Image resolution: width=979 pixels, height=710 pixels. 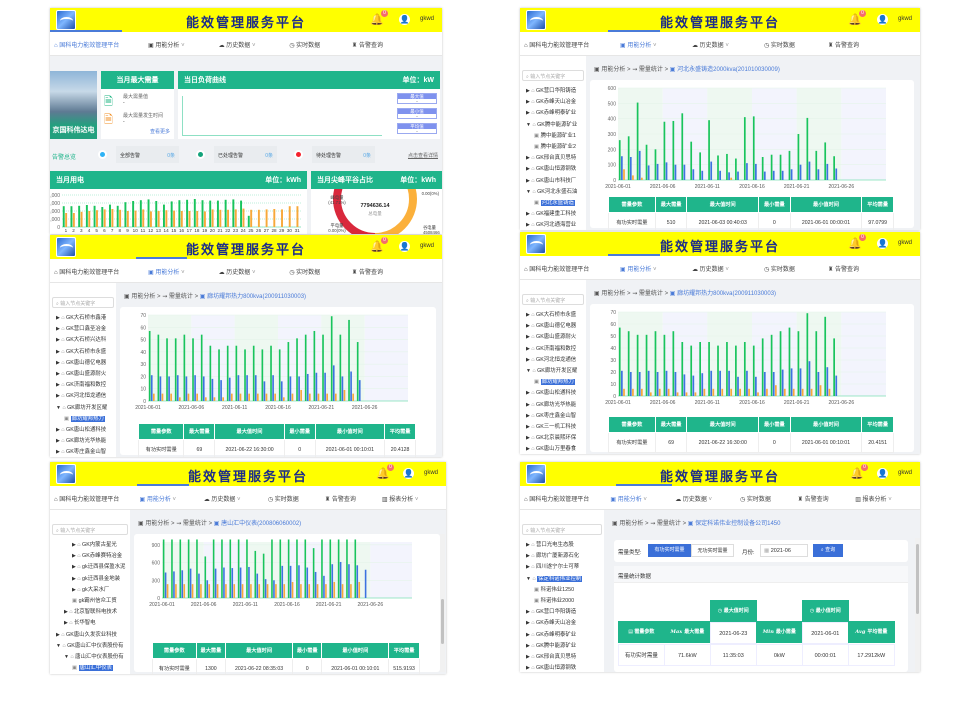 What do you see at coordinates (93, 645) in the screenshot?
I see `tree-item: ▼ ⌂ GK唐山汇中仪表股份有` at bounding box center [93, 645].